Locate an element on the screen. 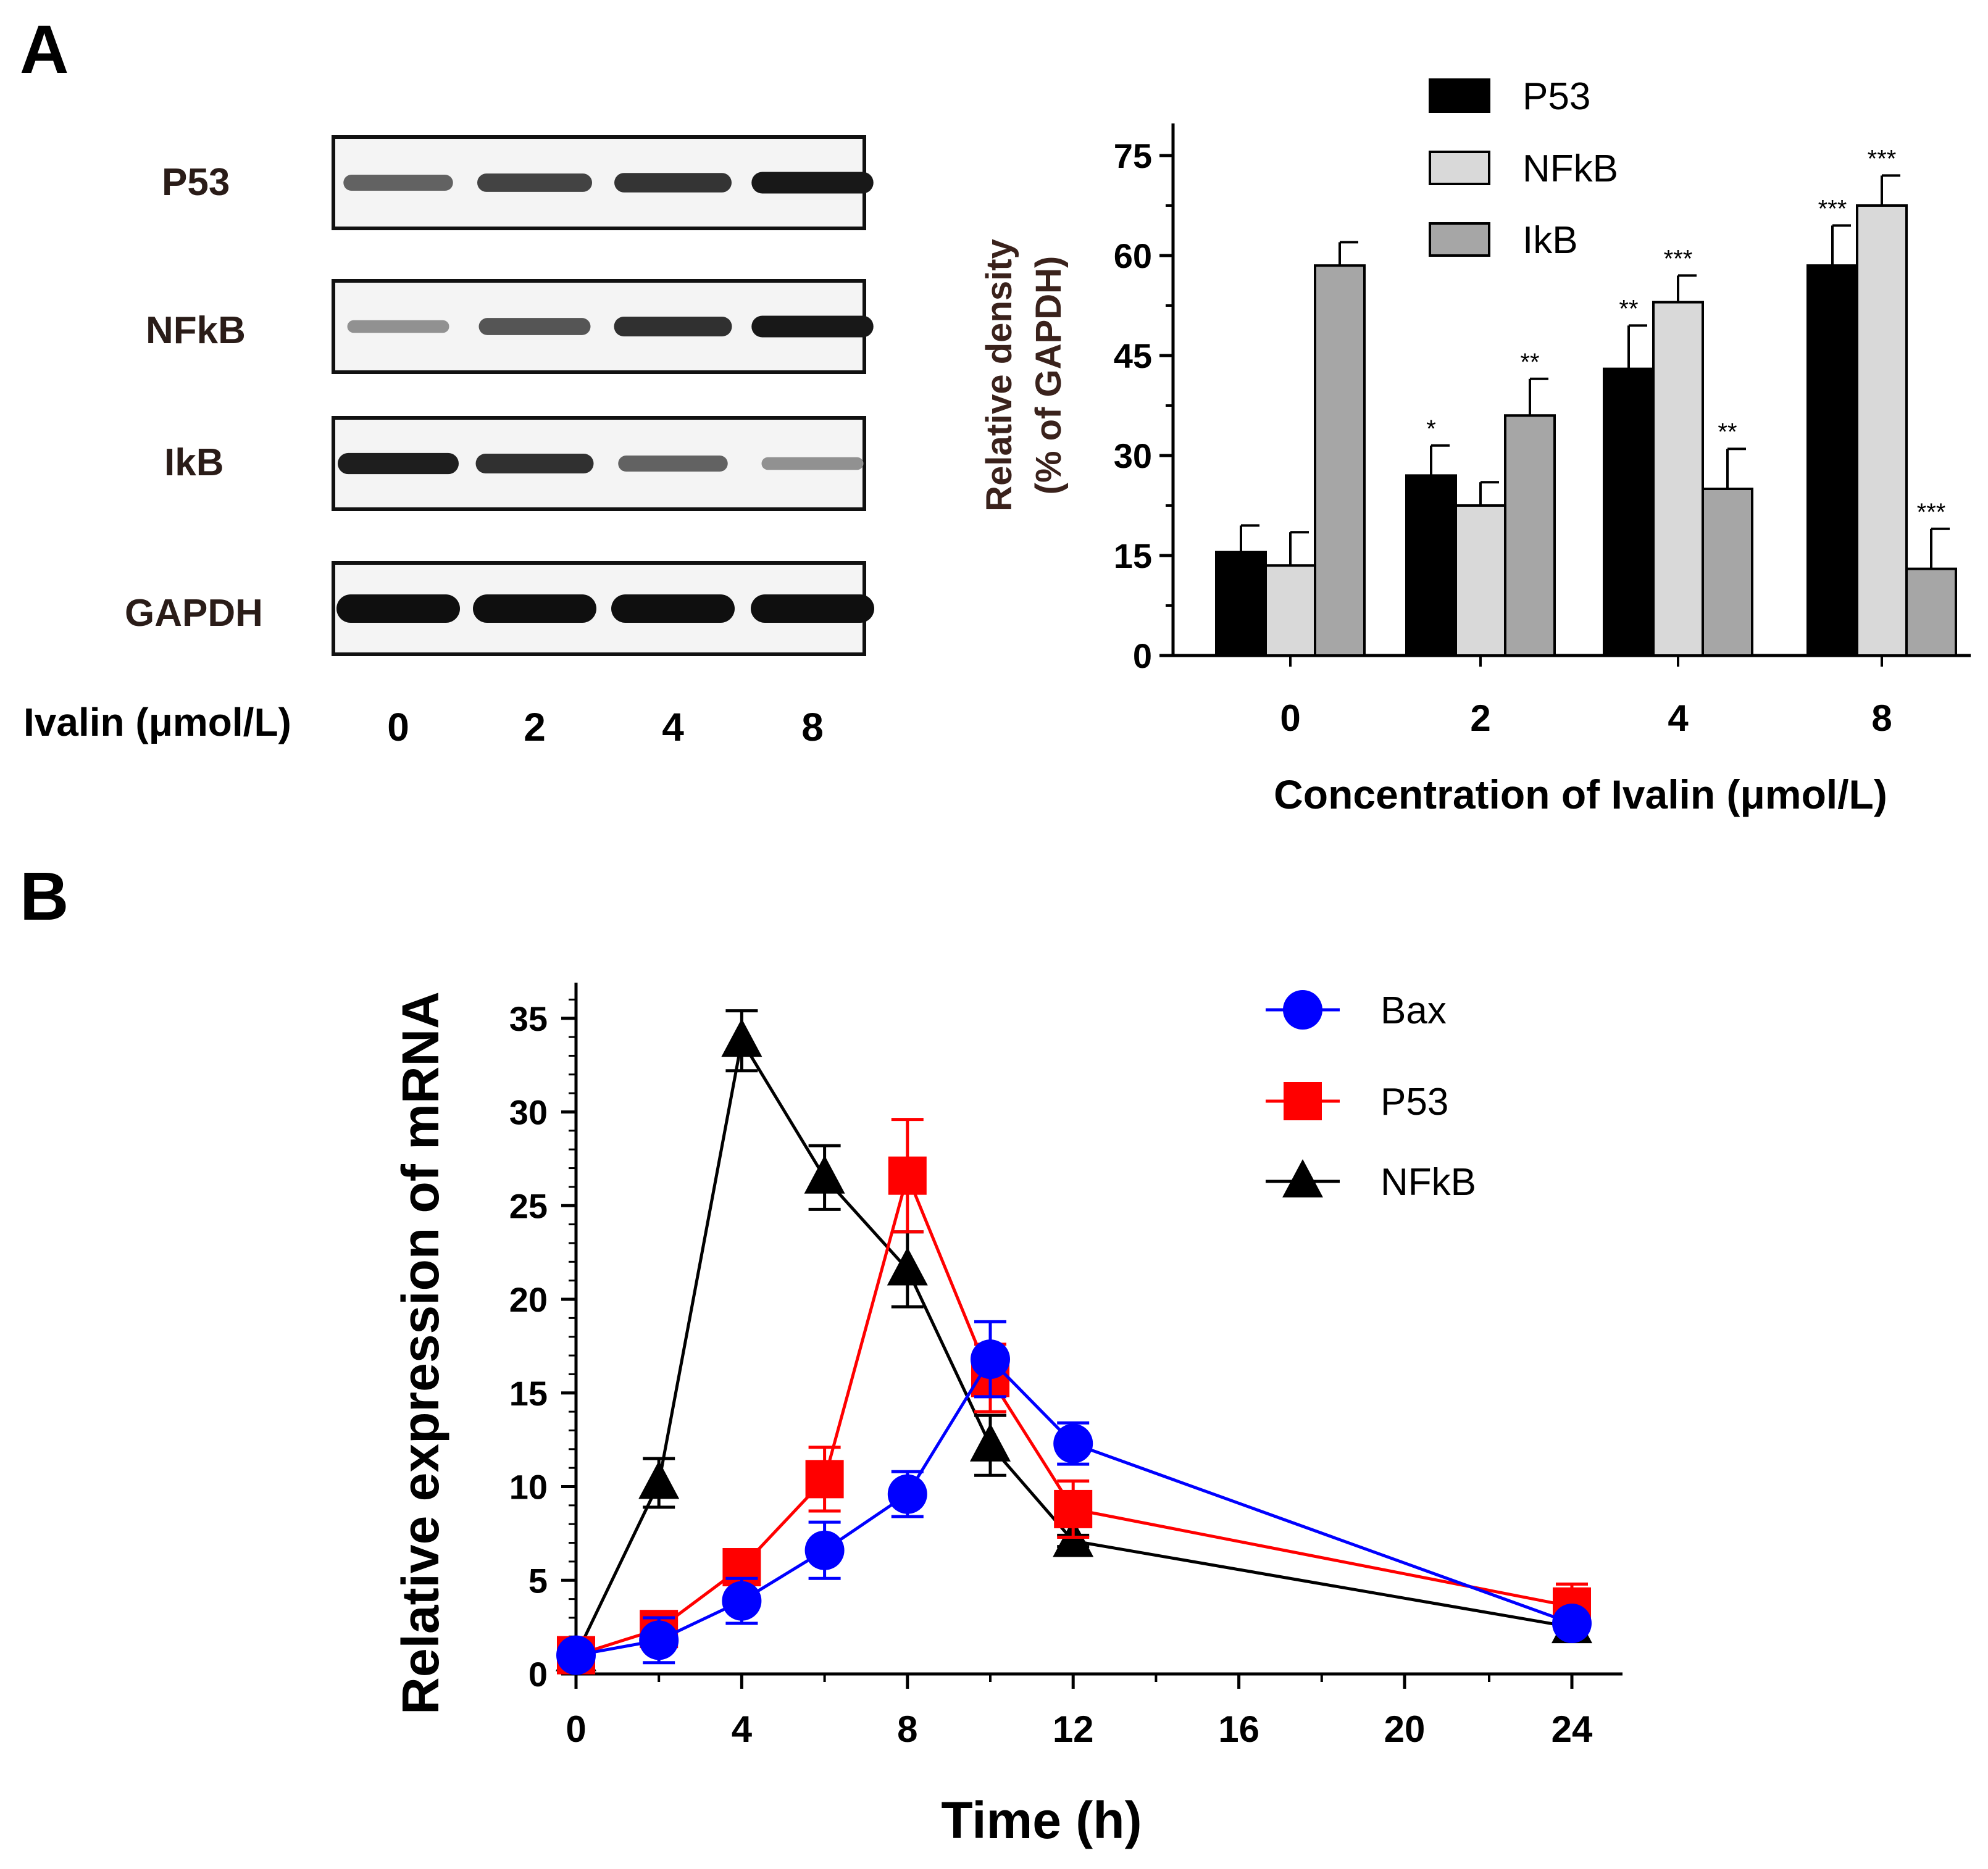  panel-b-letter: B is located at coordinates (44, 896).